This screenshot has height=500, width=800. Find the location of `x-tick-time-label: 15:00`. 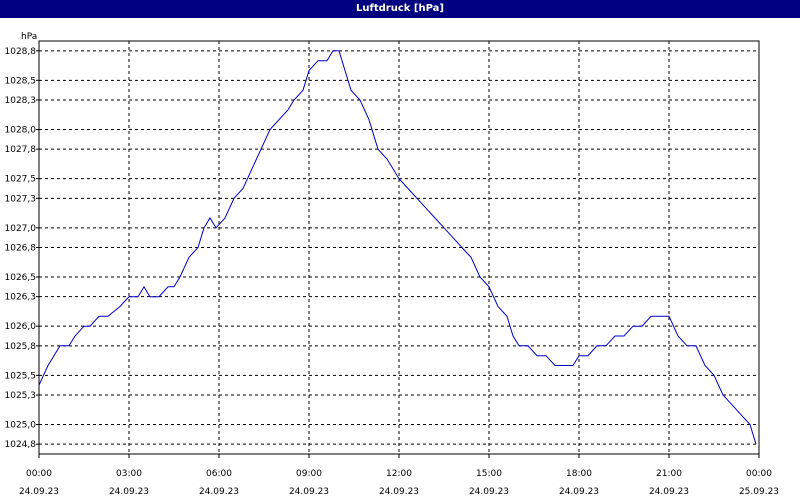

x-tick-time-label: 15:00 is located at coordinates (489, 474).